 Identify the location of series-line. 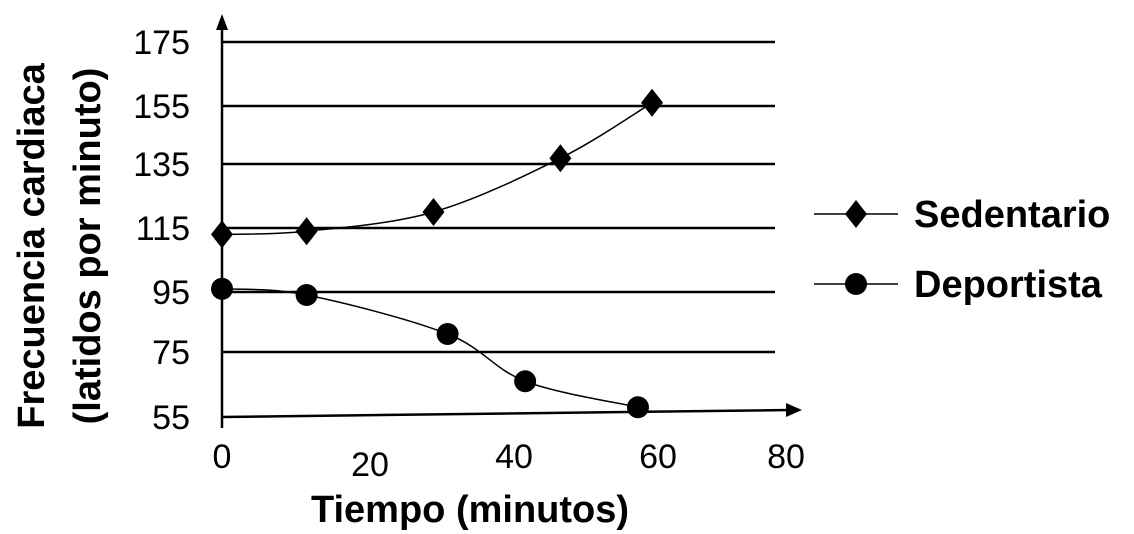
(430, 348).